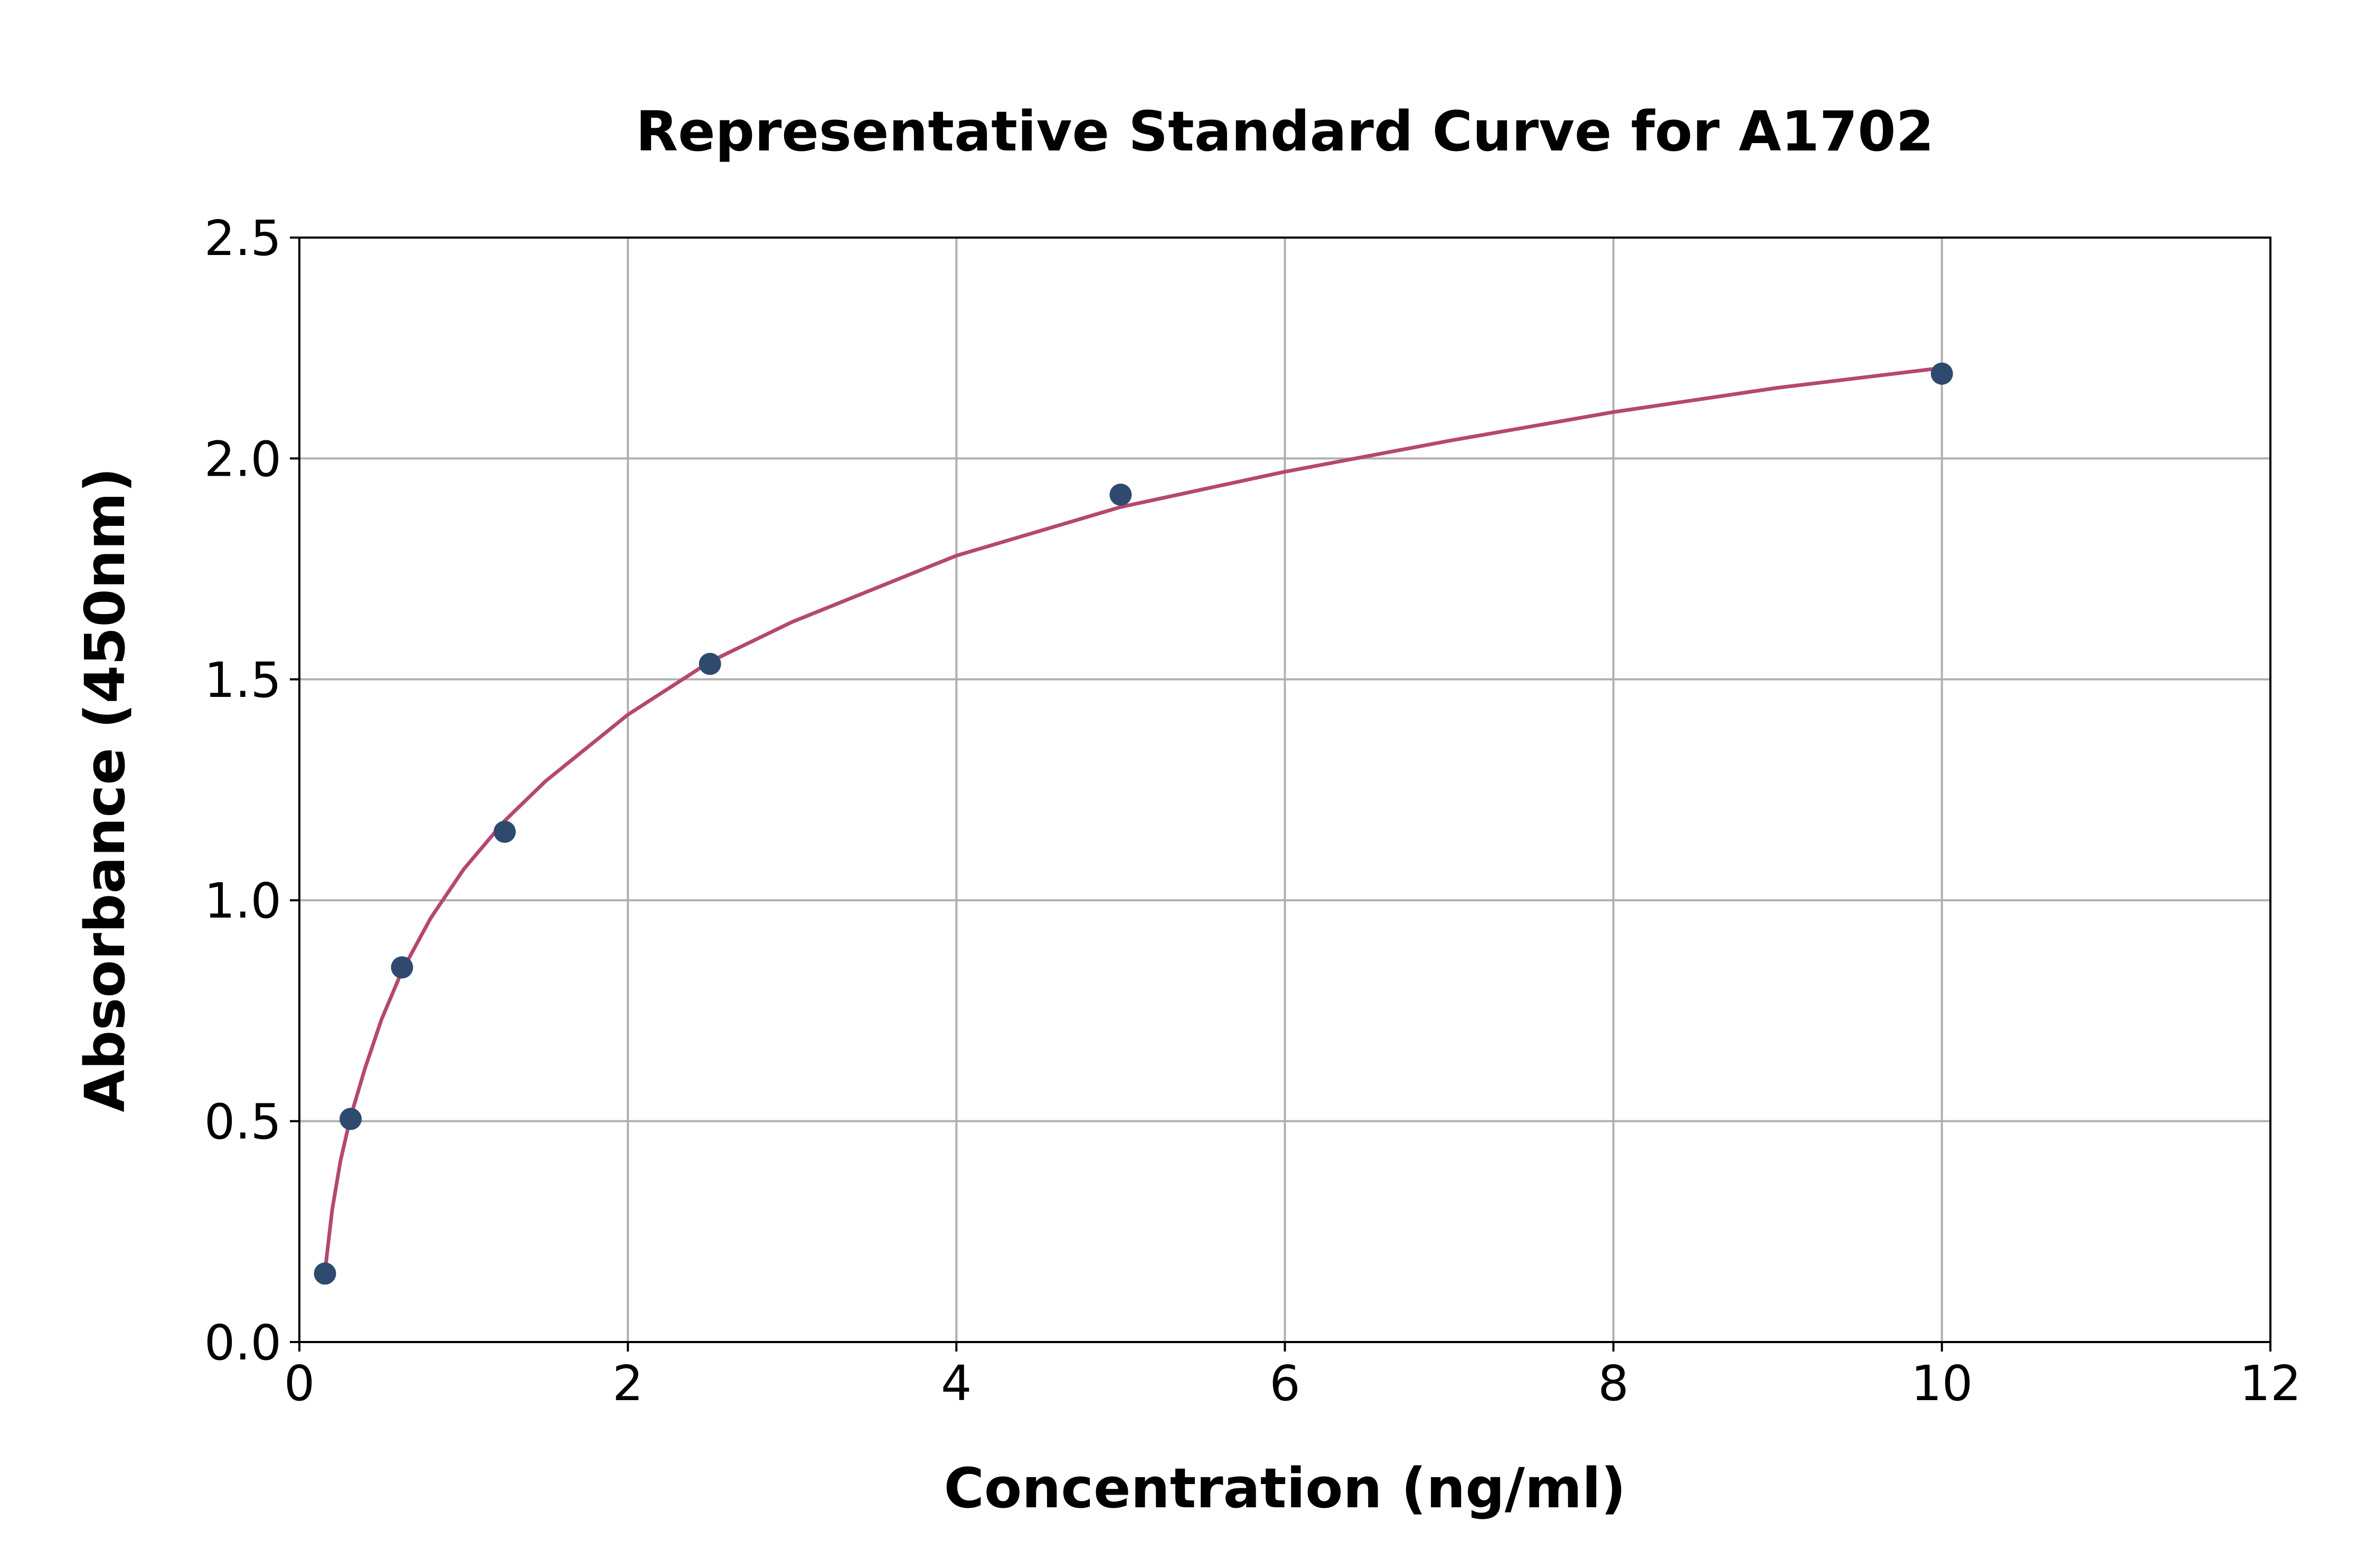  I want to click on y-axis-label: Absorbance (450nm), so click(105, 790).